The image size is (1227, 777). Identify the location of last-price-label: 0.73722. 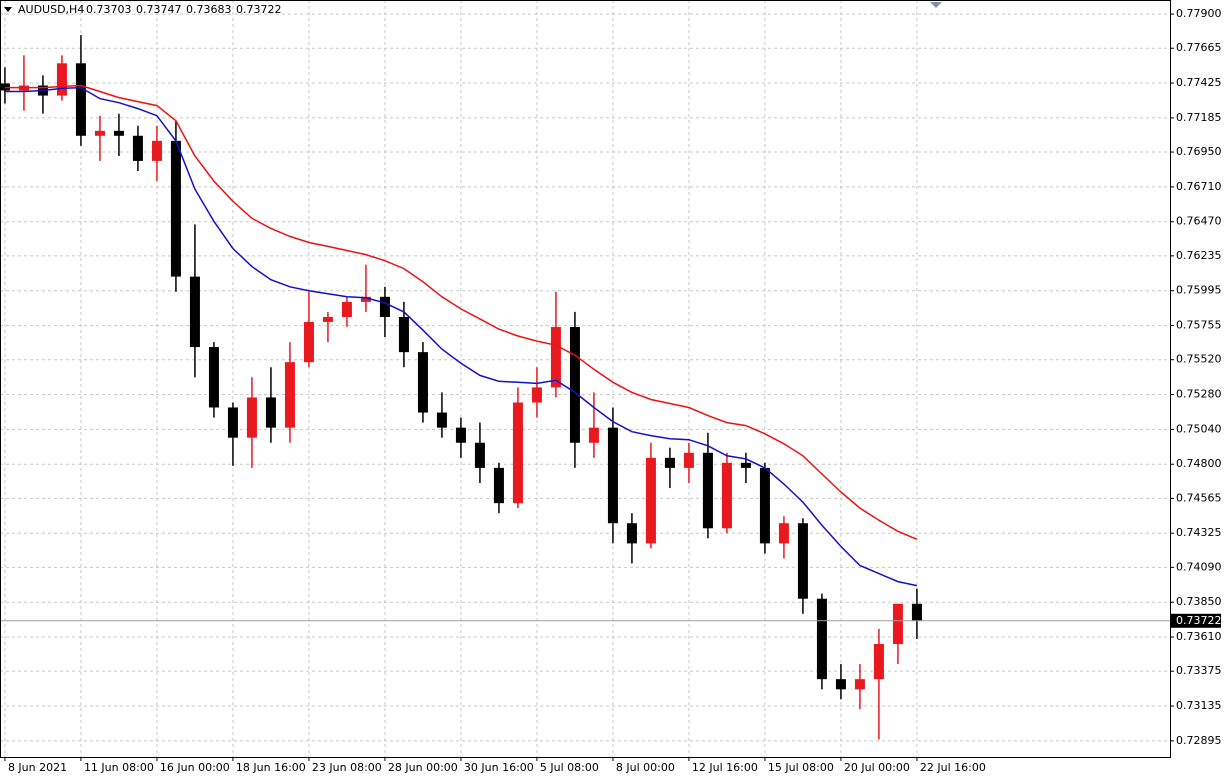
(1199, 620).